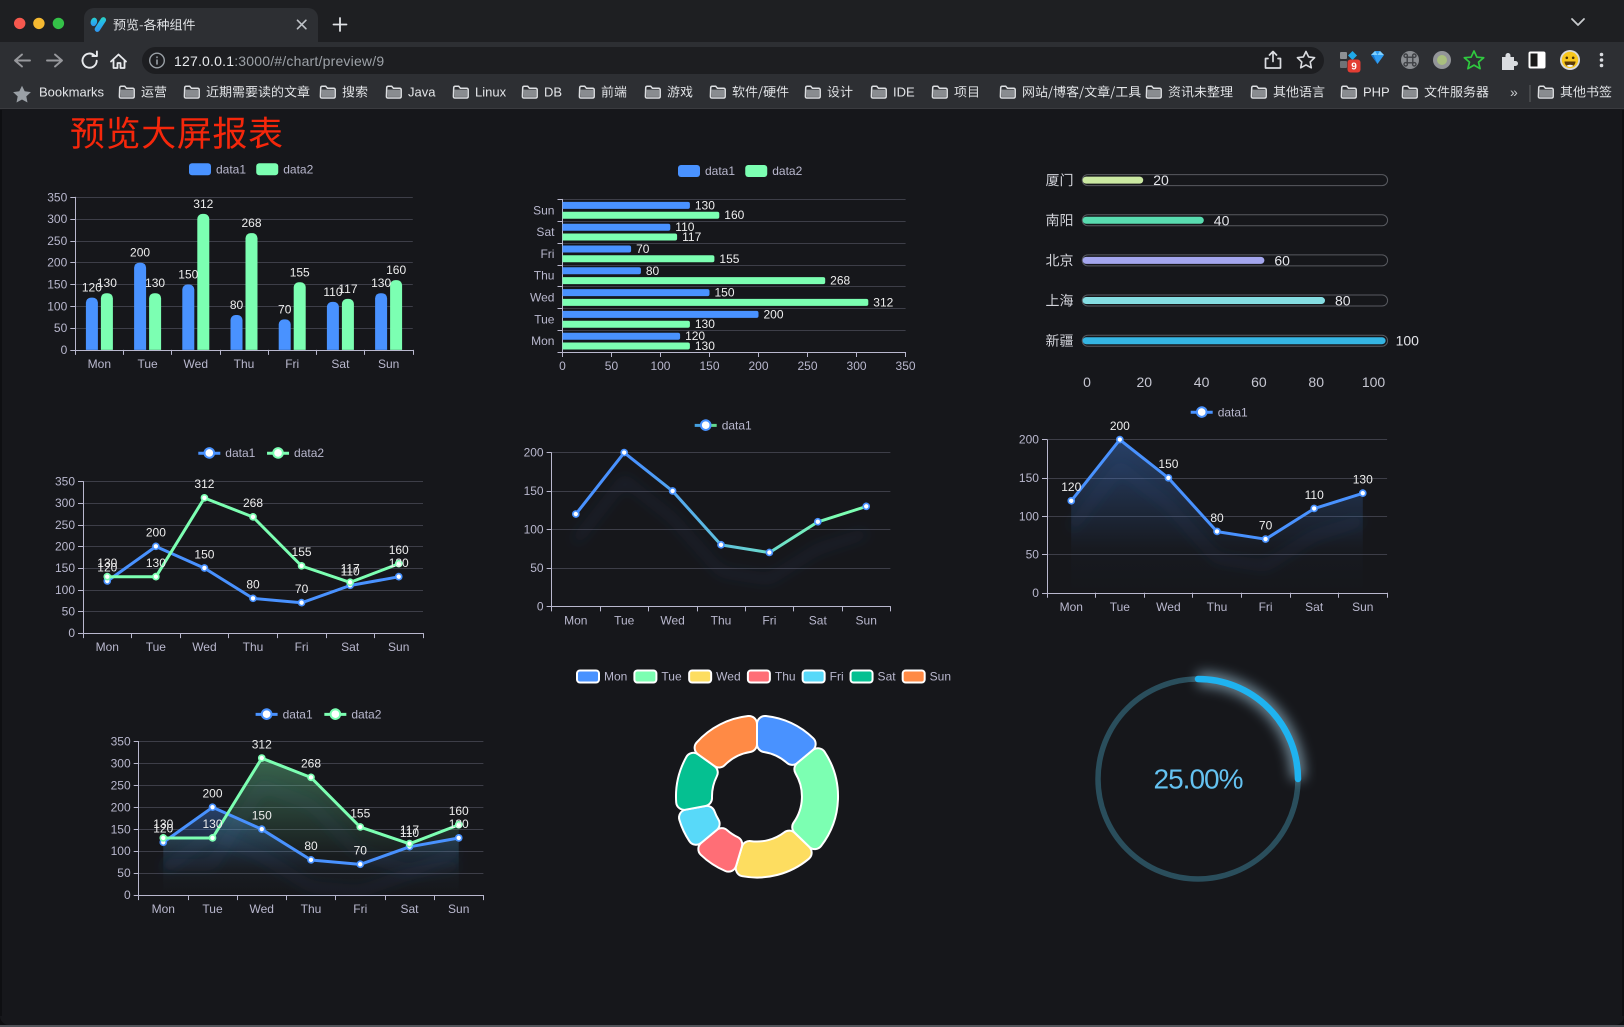  I want to click on svg-text: 250, so click(121, 785).